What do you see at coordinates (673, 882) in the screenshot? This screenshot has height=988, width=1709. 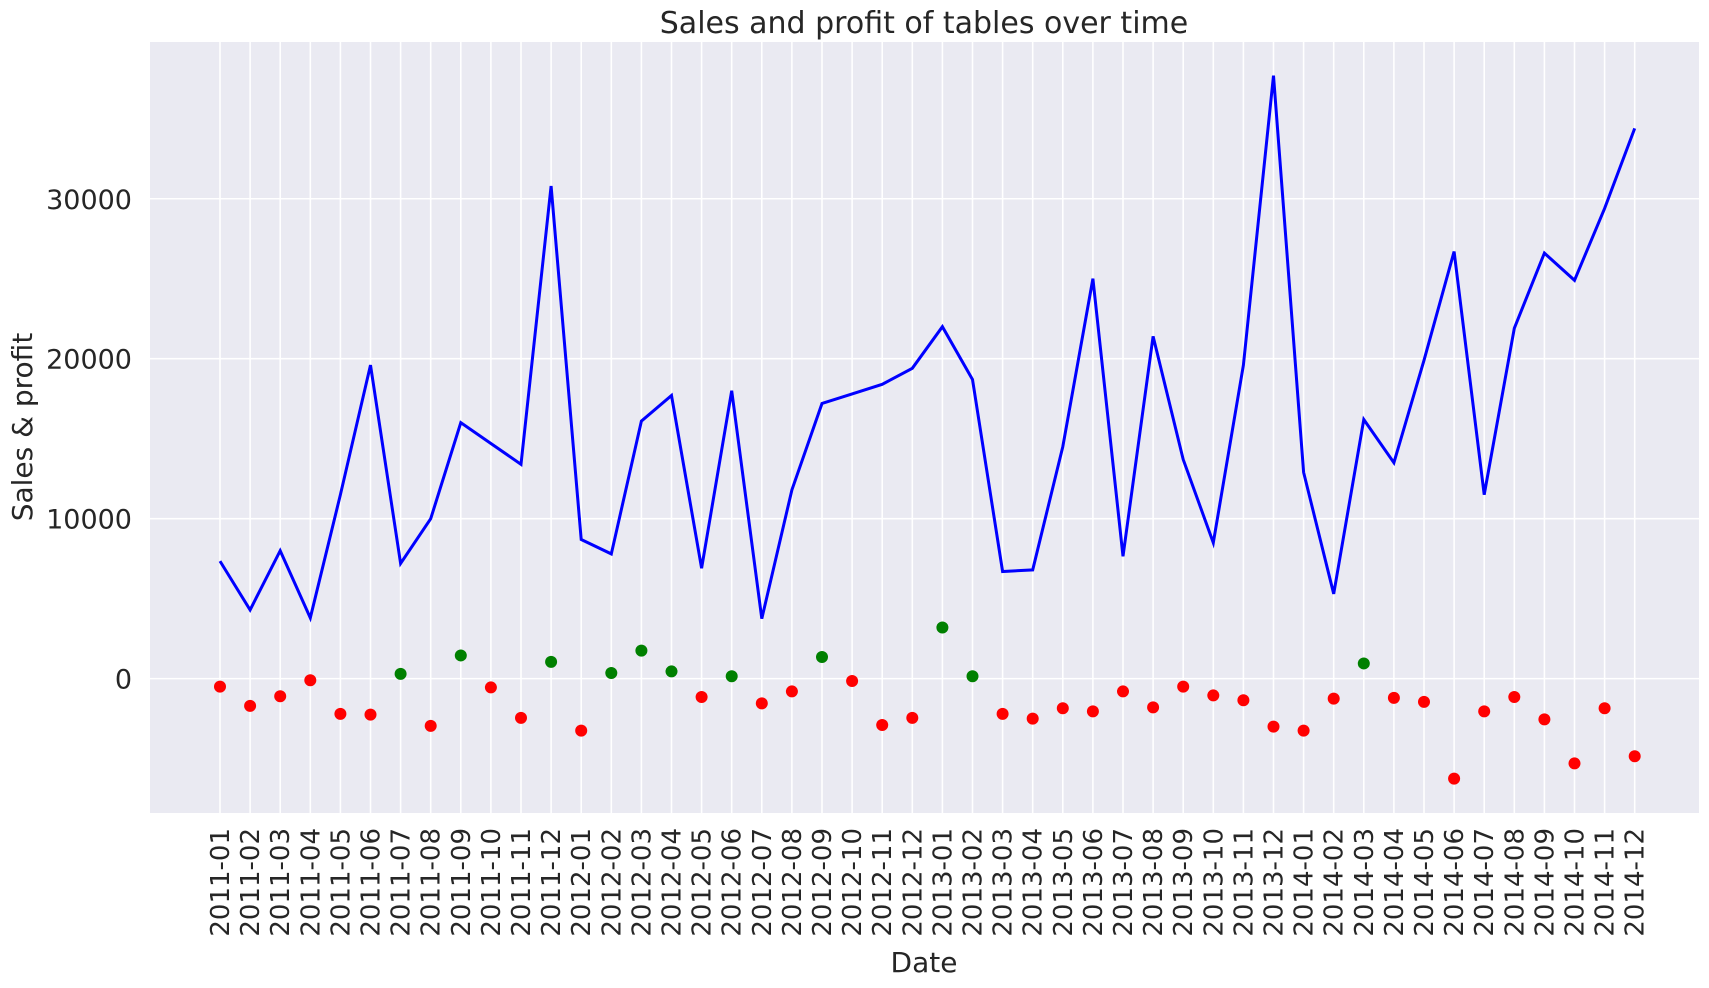 I see `x-tick-label: 2012-04` at bounding box center [673, 882].